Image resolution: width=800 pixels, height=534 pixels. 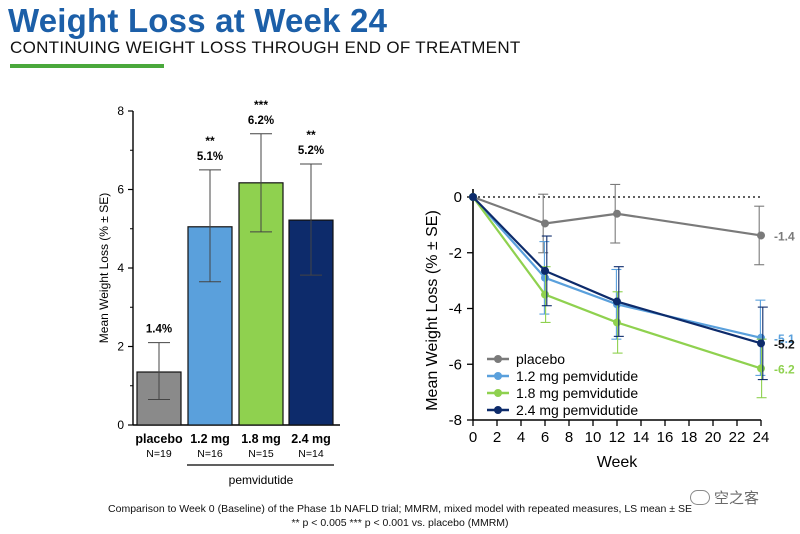 I want to click on bar-category-label: placebo, so click(x=159, y=439).